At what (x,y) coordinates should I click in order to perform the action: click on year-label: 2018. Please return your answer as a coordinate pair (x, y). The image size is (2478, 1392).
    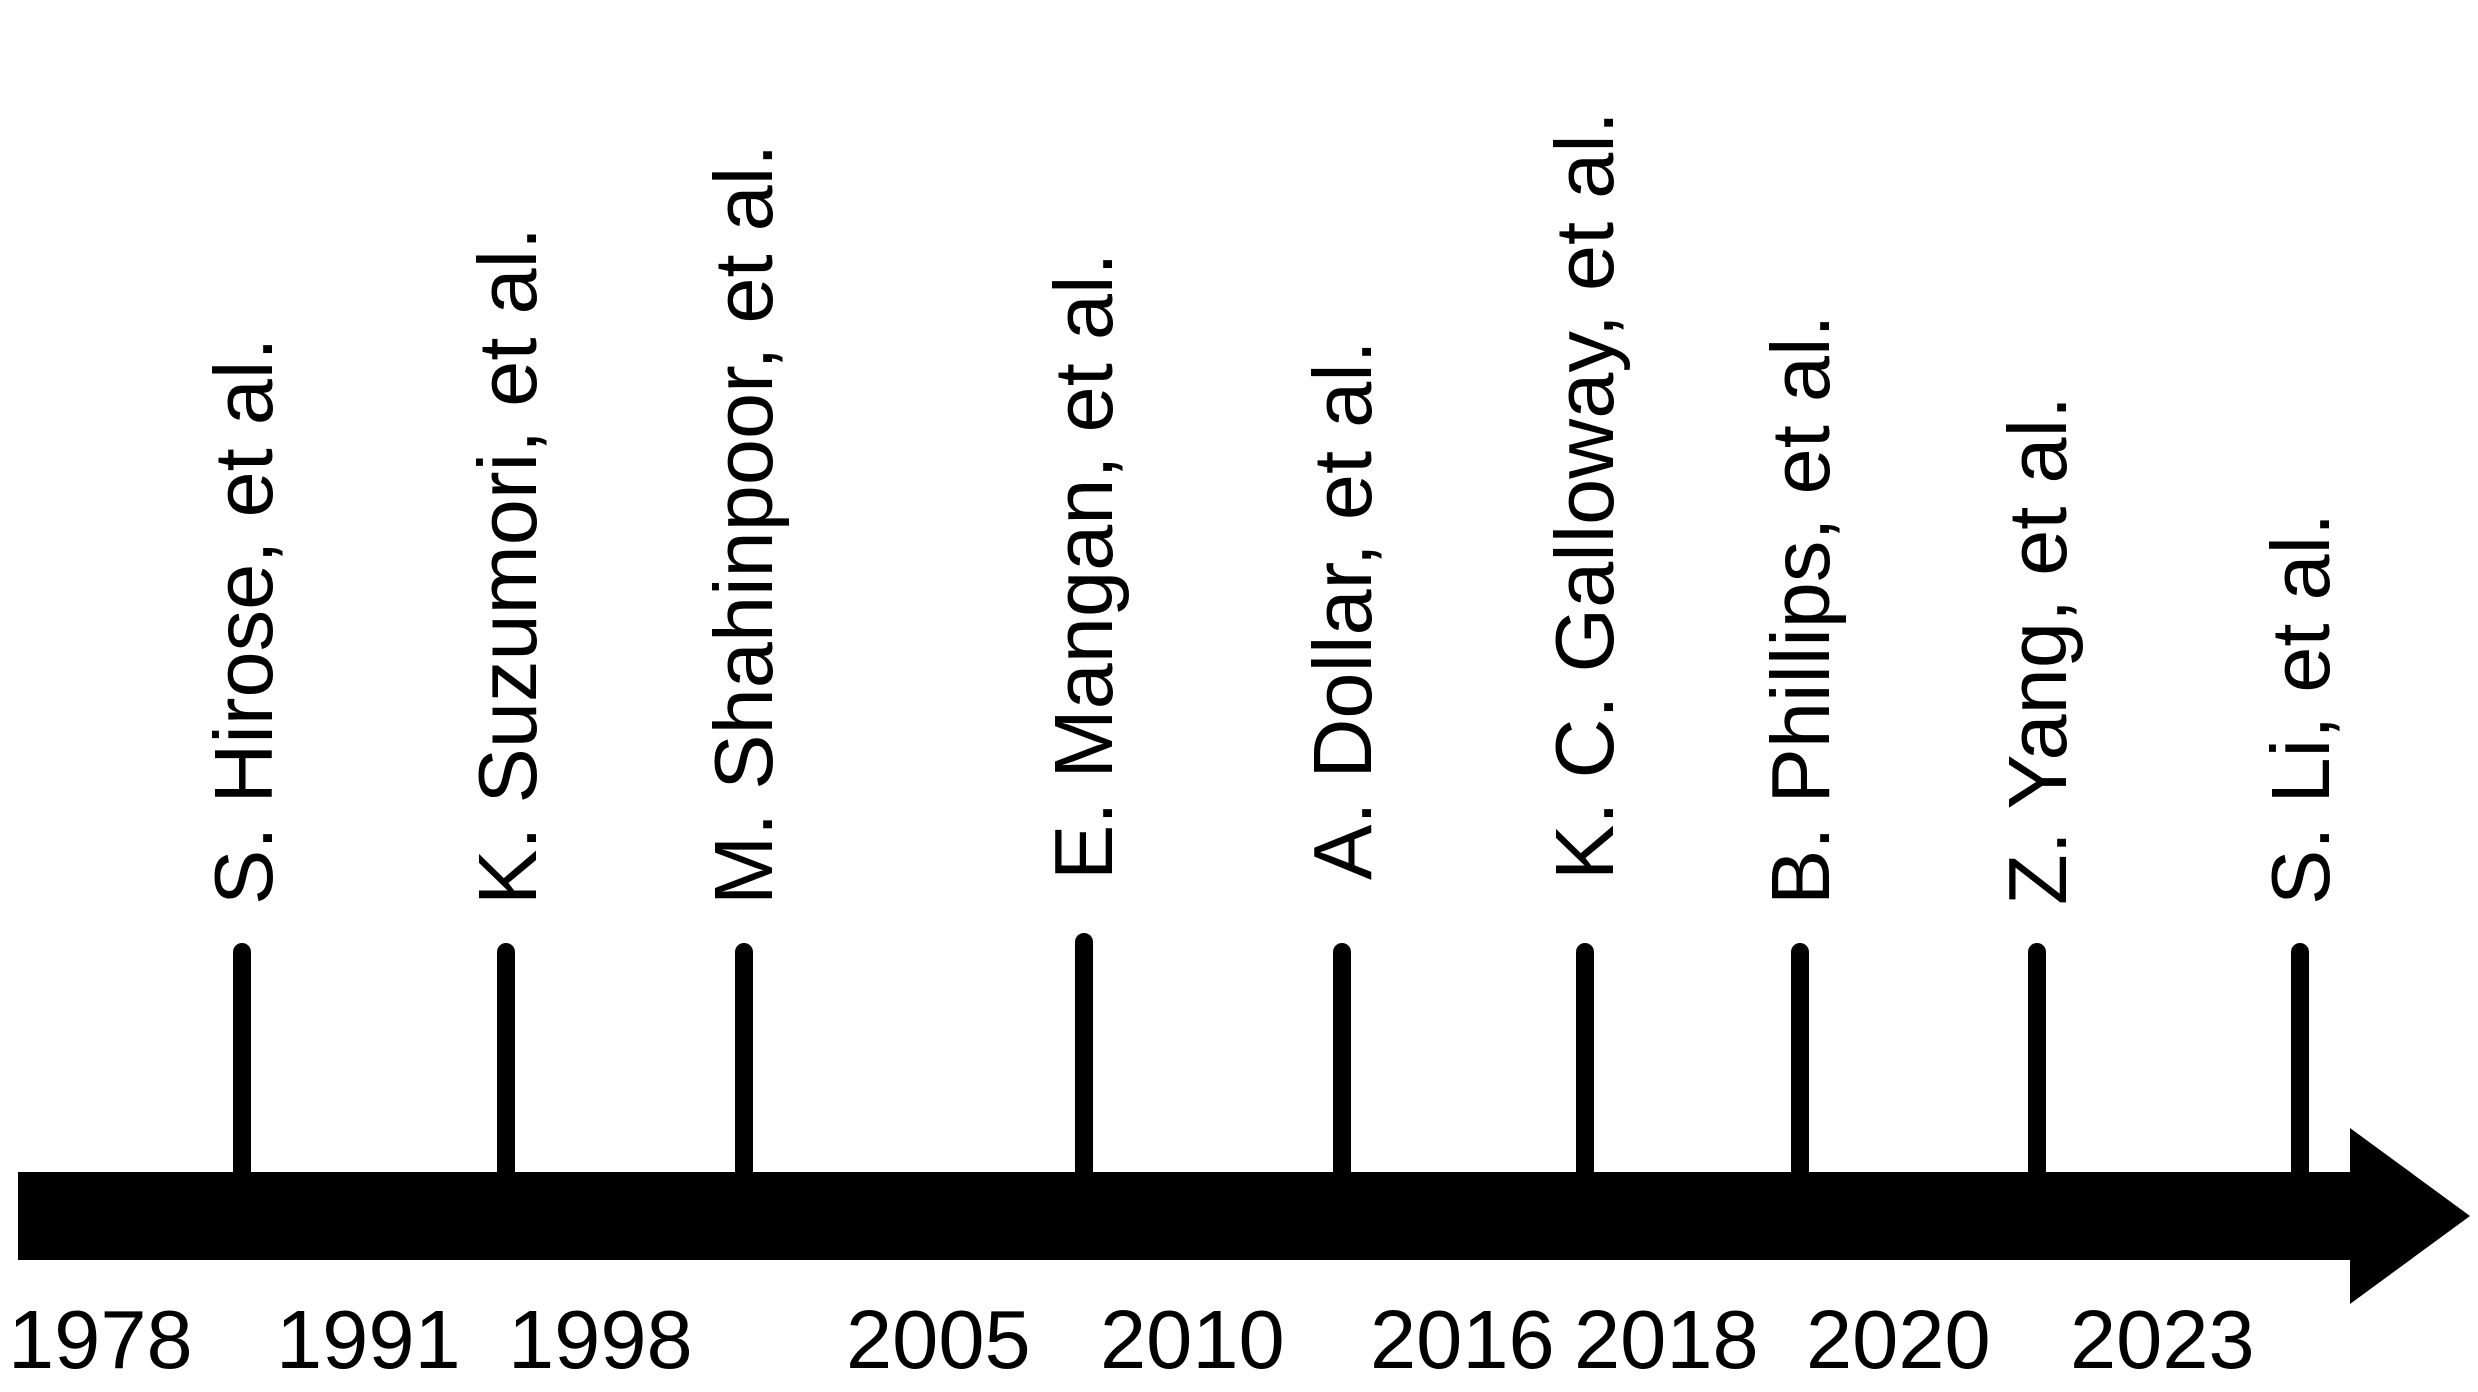
    Looking at the image, I should click on (1666, 1339).